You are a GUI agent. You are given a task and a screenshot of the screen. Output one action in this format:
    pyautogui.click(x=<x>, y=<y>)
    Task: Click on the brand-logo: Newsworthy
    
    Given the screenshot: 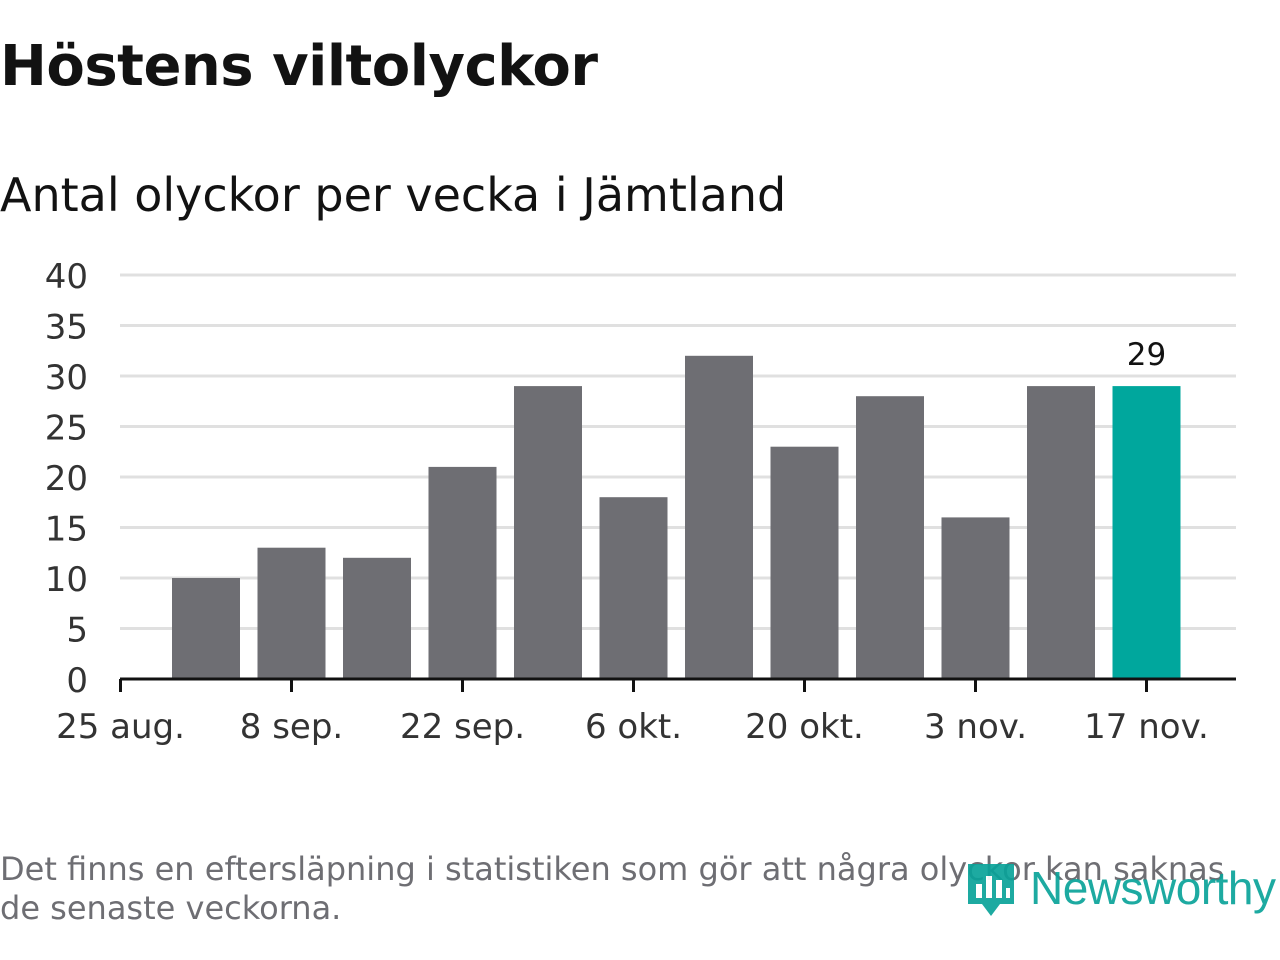 What is the action you would take?
    pyautogui.click(x=1120, y=888)
    